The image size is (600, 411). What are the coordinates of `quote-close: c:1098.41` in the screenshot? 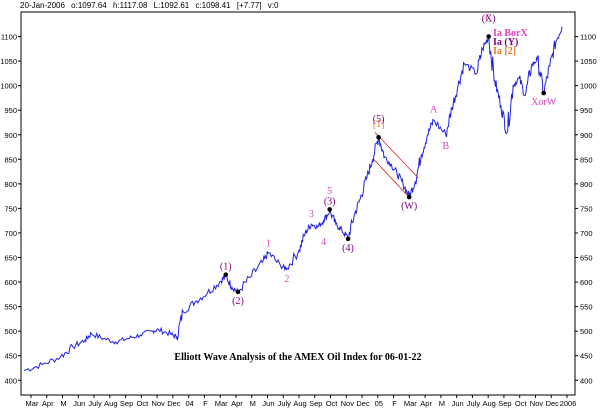 It's located at (213, 5).